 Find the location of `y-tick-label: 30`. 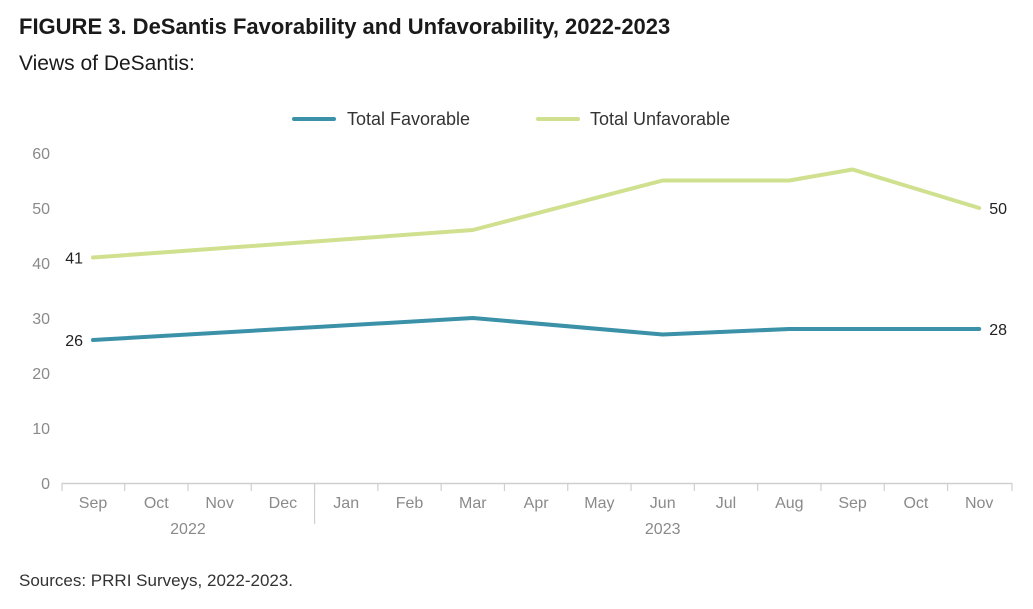

y-tick-label: 30 is located at coordinates (41, 319).